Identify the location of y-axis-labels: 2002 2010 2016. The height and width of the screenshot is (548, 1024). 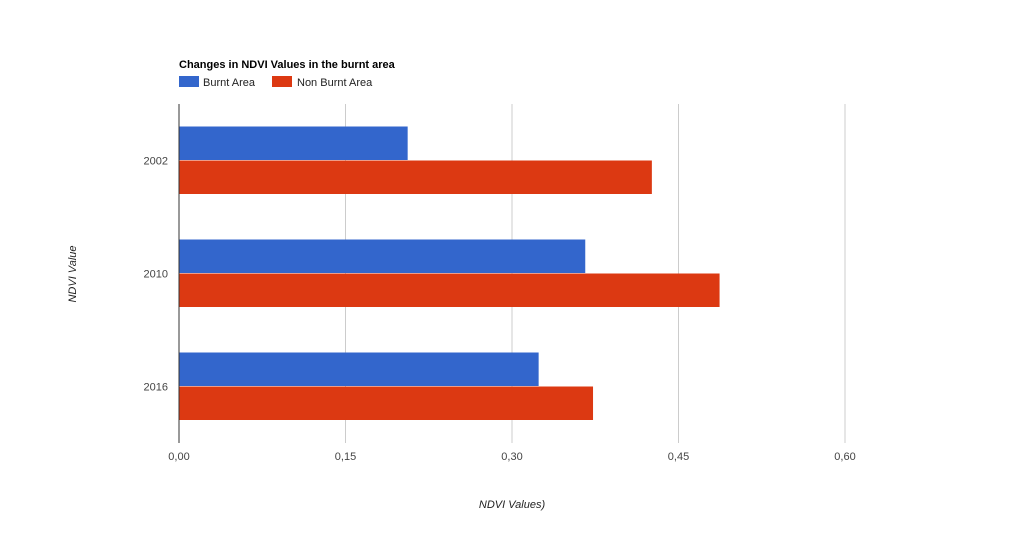
(156, 275).